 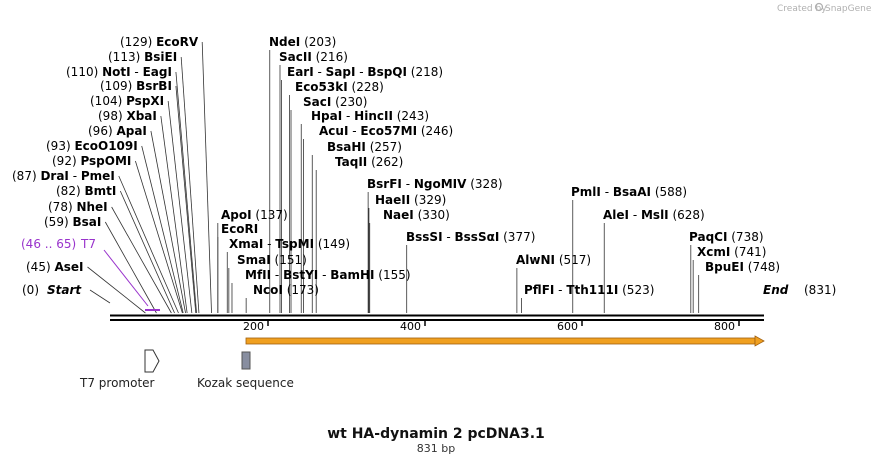 What do you see at coordinates (416, 215) in the screenshot?
I see `site-label-naei: NaeI (330)` at bounding box center [416, 215].